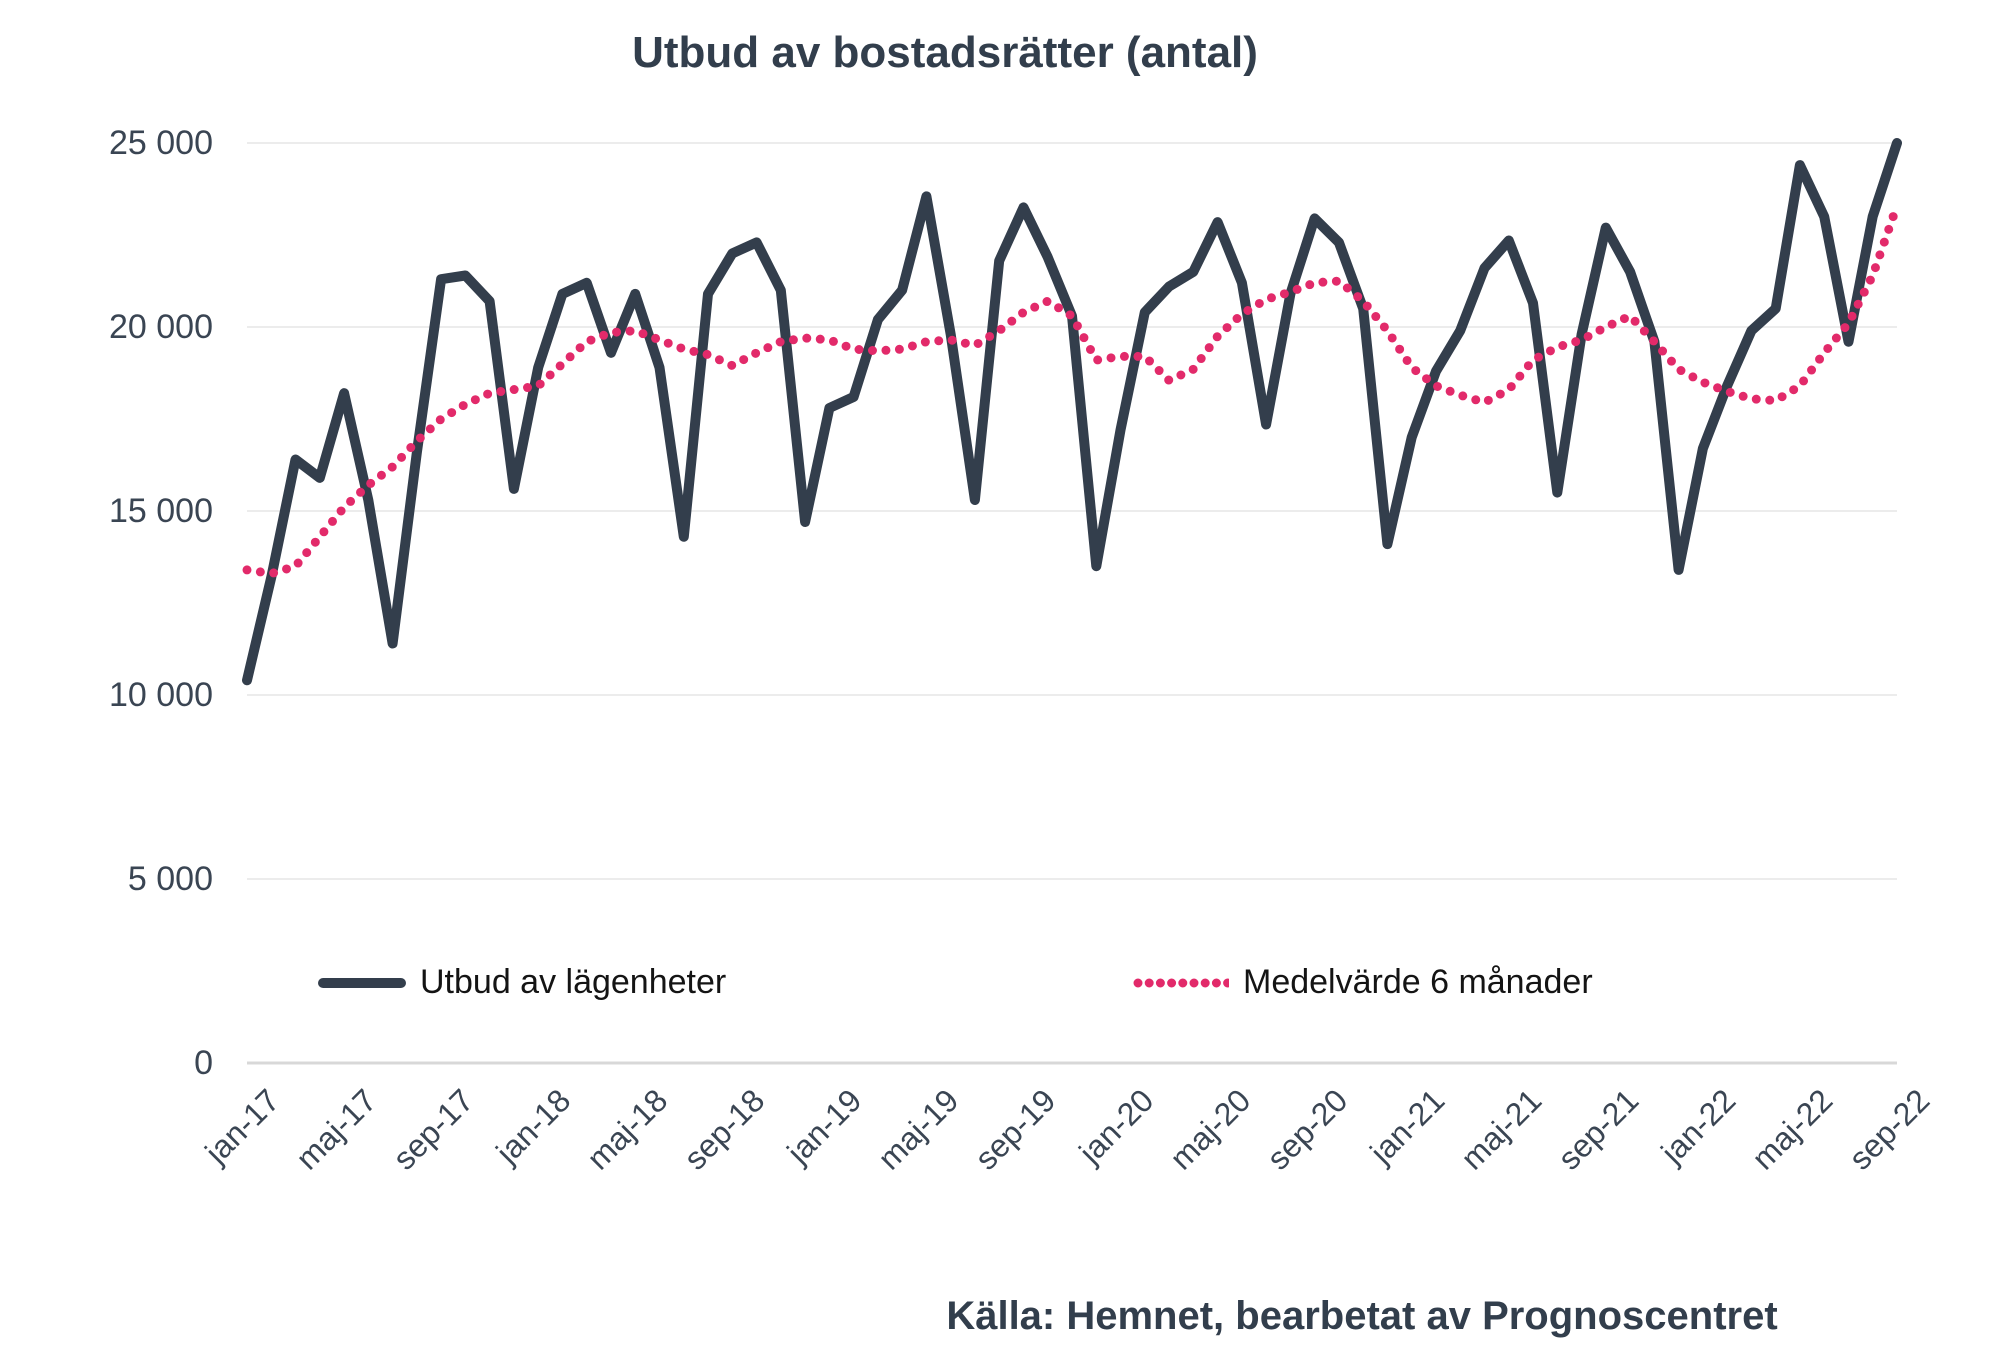 This screenshot has width=2000, height=1366. What do you see at coordinates (203, 1063) in the screenshot?
I see `y-axis-label: 0` at bounding box center [203, 1063].